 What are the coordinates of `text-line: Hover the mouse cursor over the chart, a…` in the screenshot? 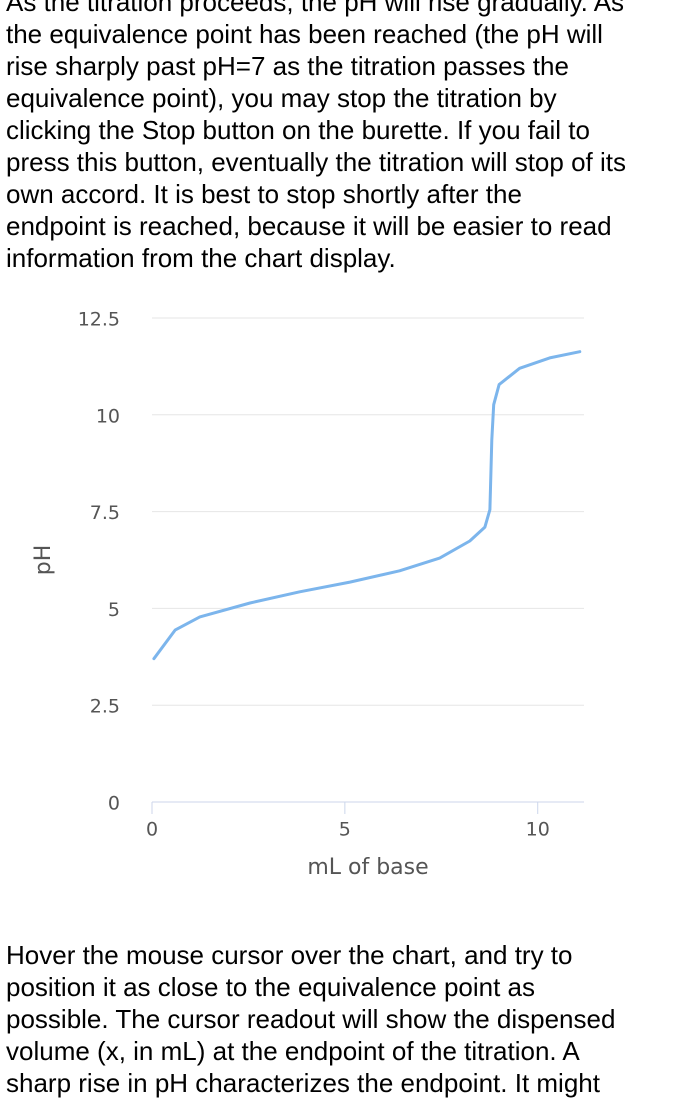 It's located at (289, 955).